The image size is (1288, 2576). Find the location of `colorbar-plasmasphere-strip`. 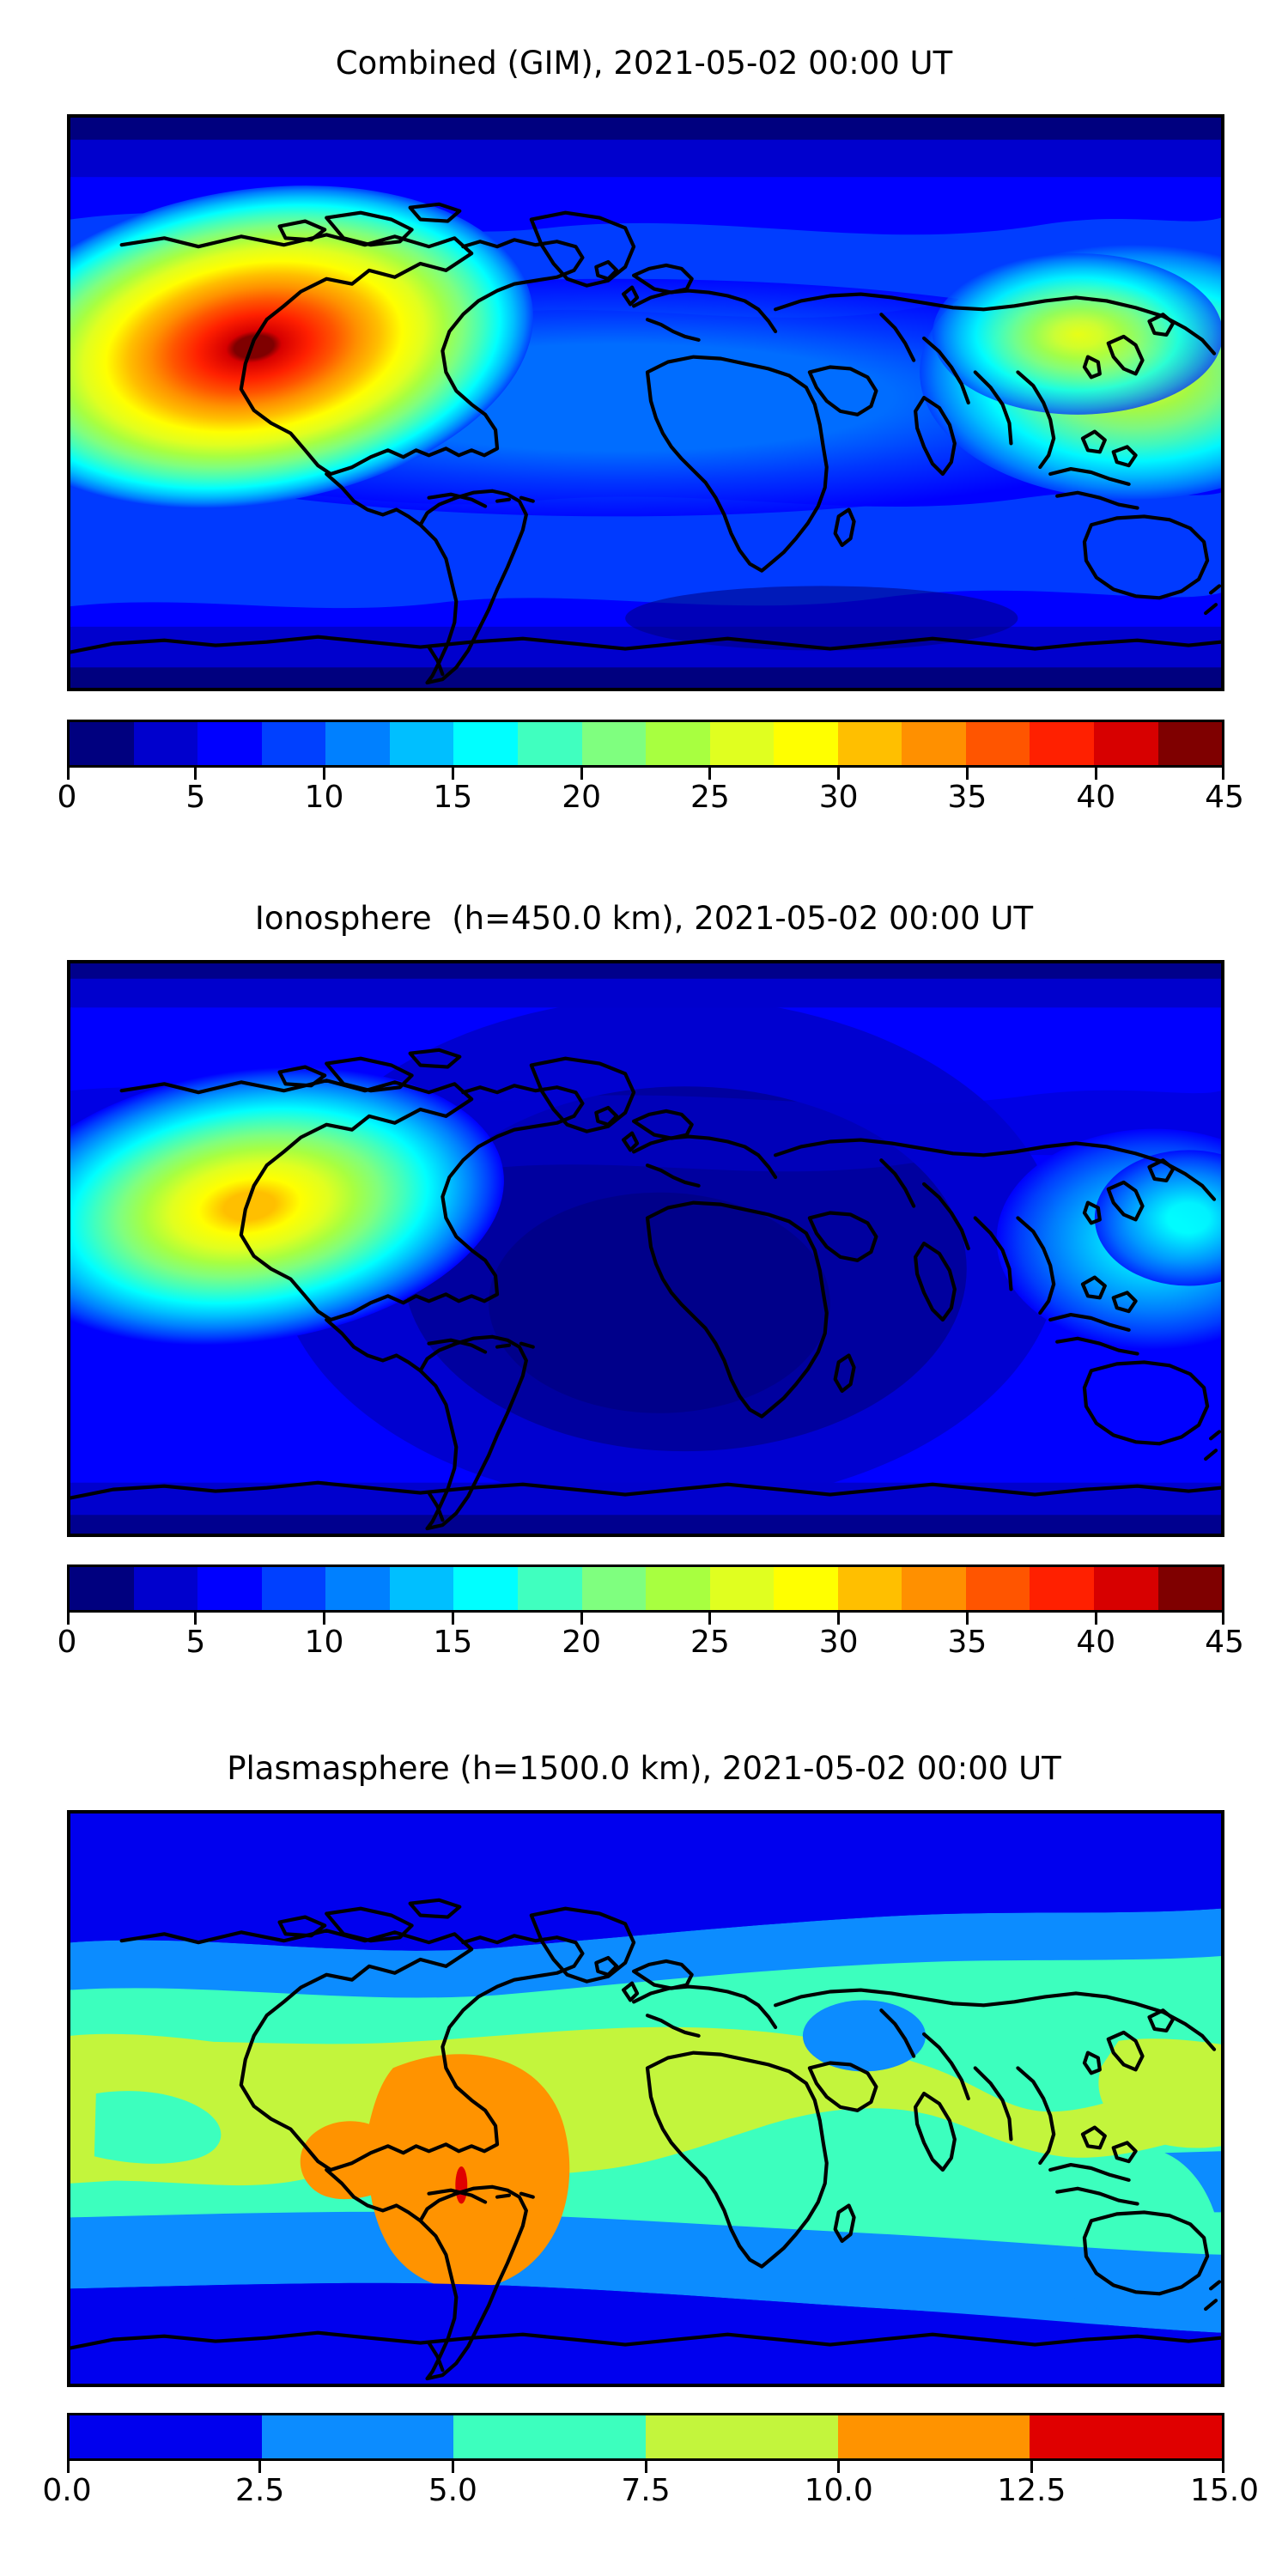

colorbar-plasmasphere-strip is located at coordinates (645, 2437).